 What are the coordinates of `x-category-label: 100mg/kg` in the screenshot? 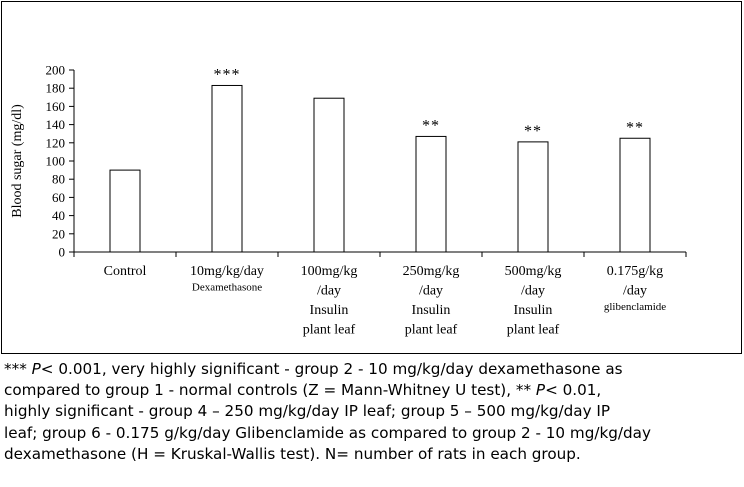 It's located at (329, 271).